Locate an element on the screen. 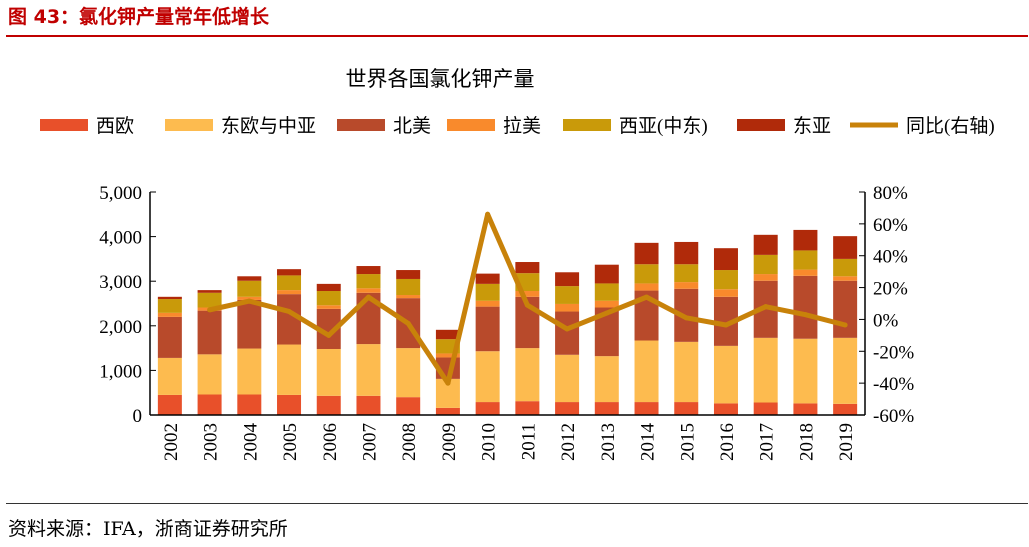  legend-label-5: 东亚 is located at coordinates (812, 126).